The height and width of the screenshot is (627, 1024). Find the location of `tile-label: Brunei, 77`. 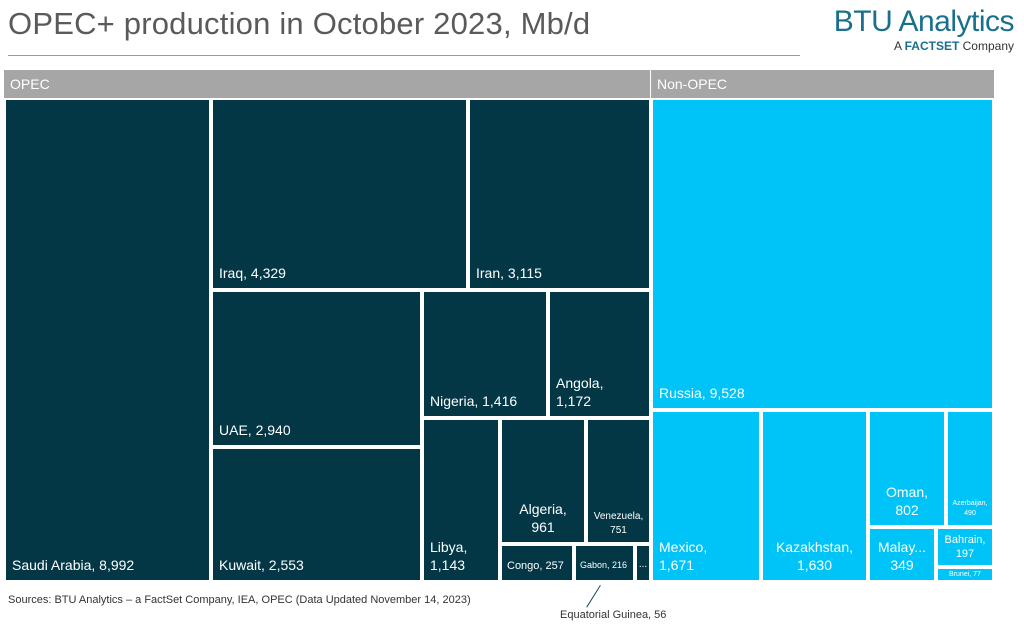

tile-label: Brunei, 77 is located at coordinates (965, 574).